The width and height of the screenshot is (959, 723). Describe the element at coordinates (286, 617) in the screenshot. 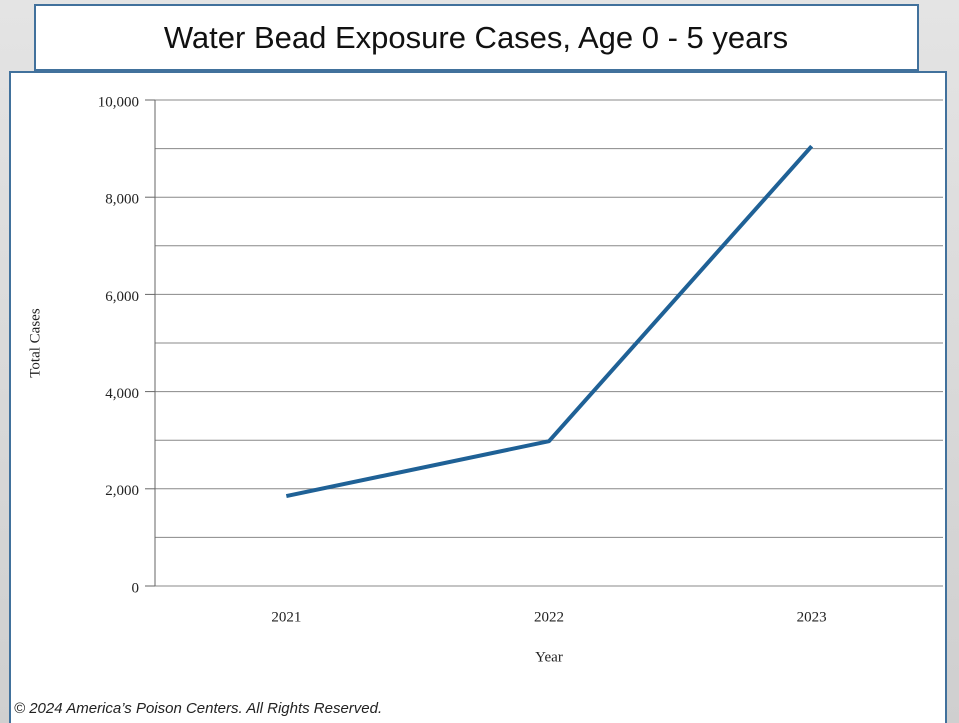

I see `x-tick-label: 2021` at that location.